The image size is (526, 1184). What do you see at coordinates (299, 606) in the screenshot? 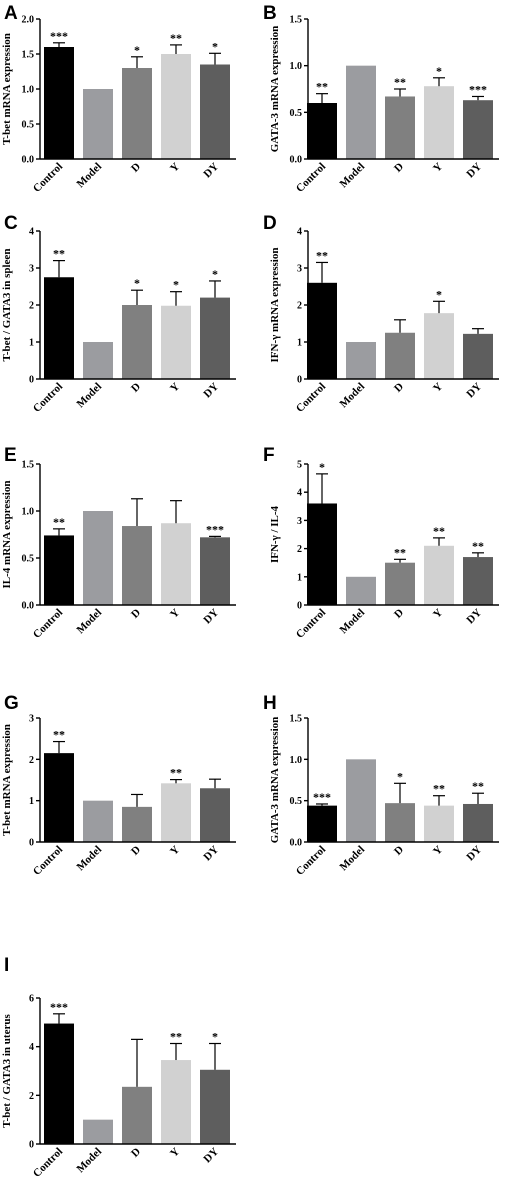
I see `panel-f-y-tick-label: 0` at bounding box center [299, 606].